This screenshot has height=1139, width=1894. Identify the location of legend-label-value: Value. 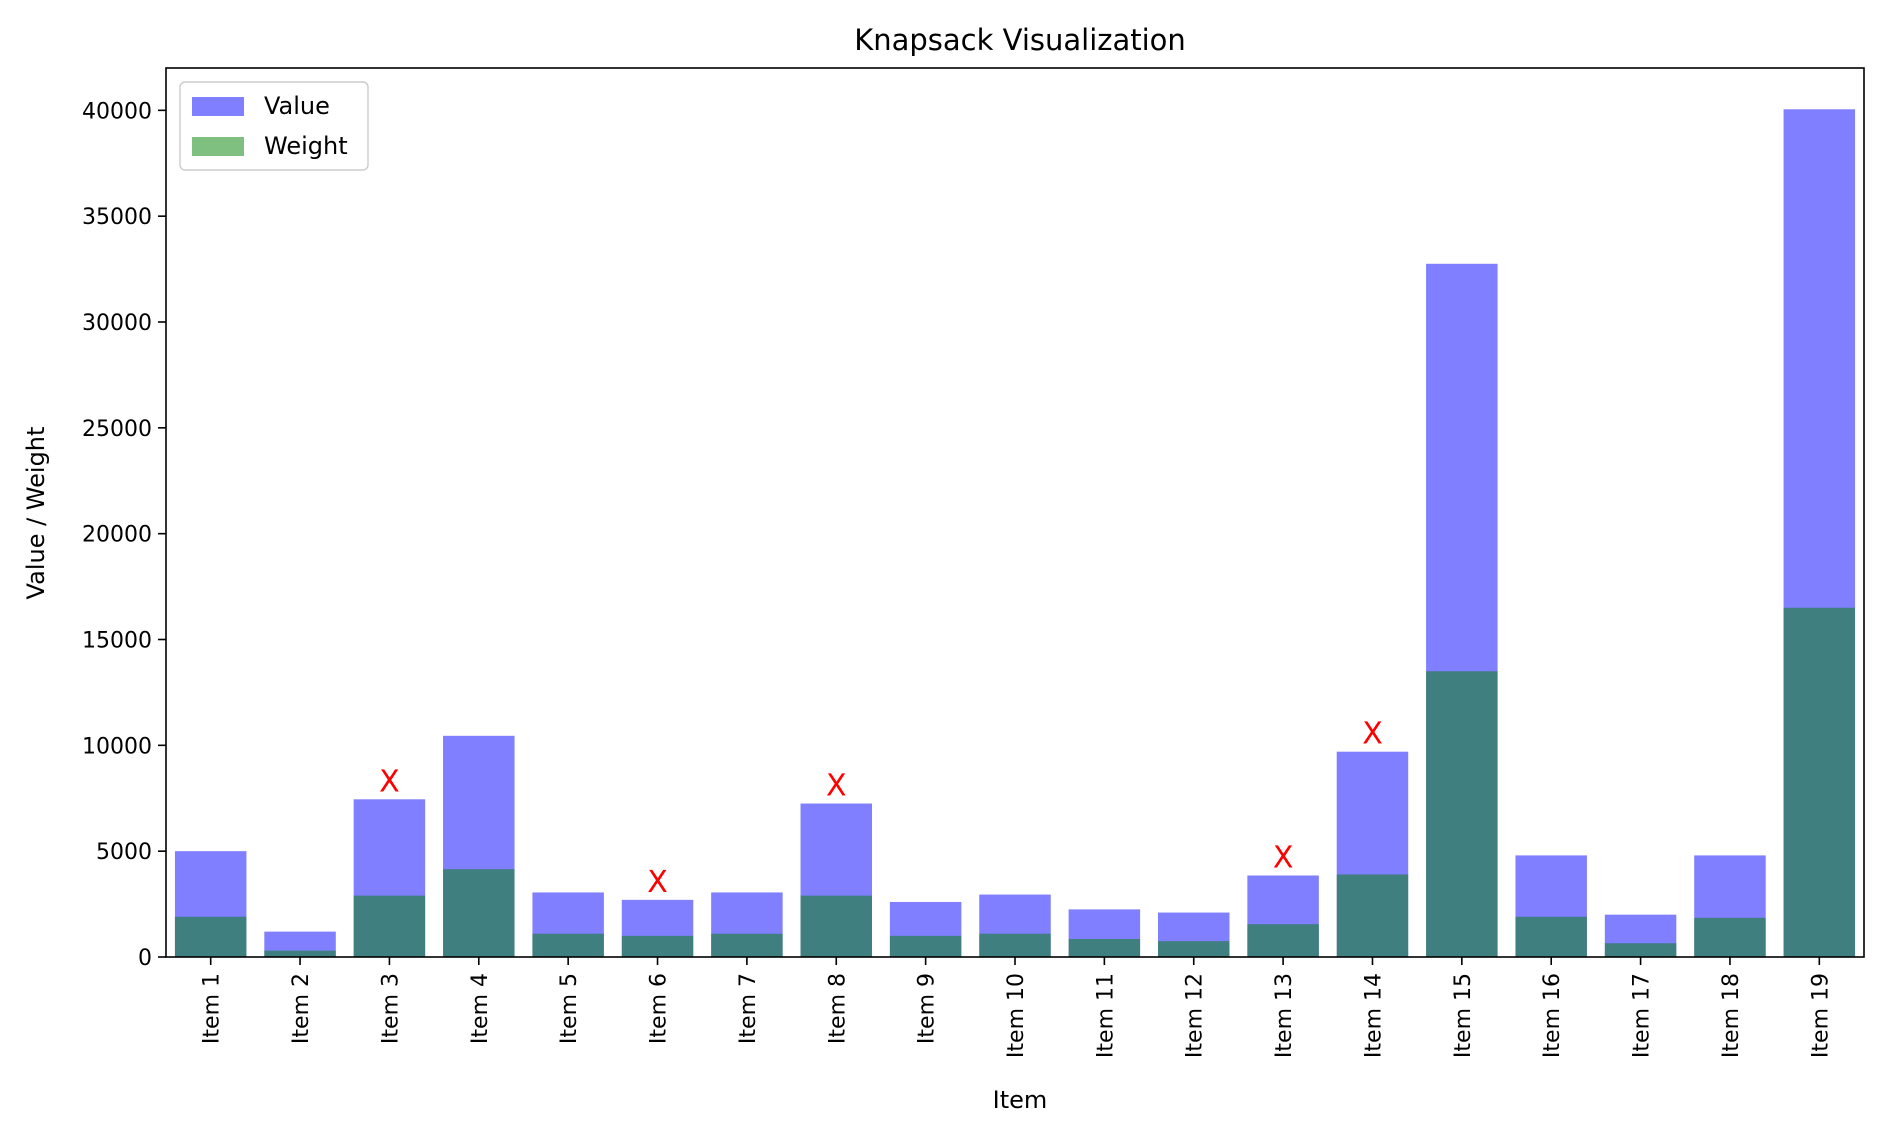
(297, 106).